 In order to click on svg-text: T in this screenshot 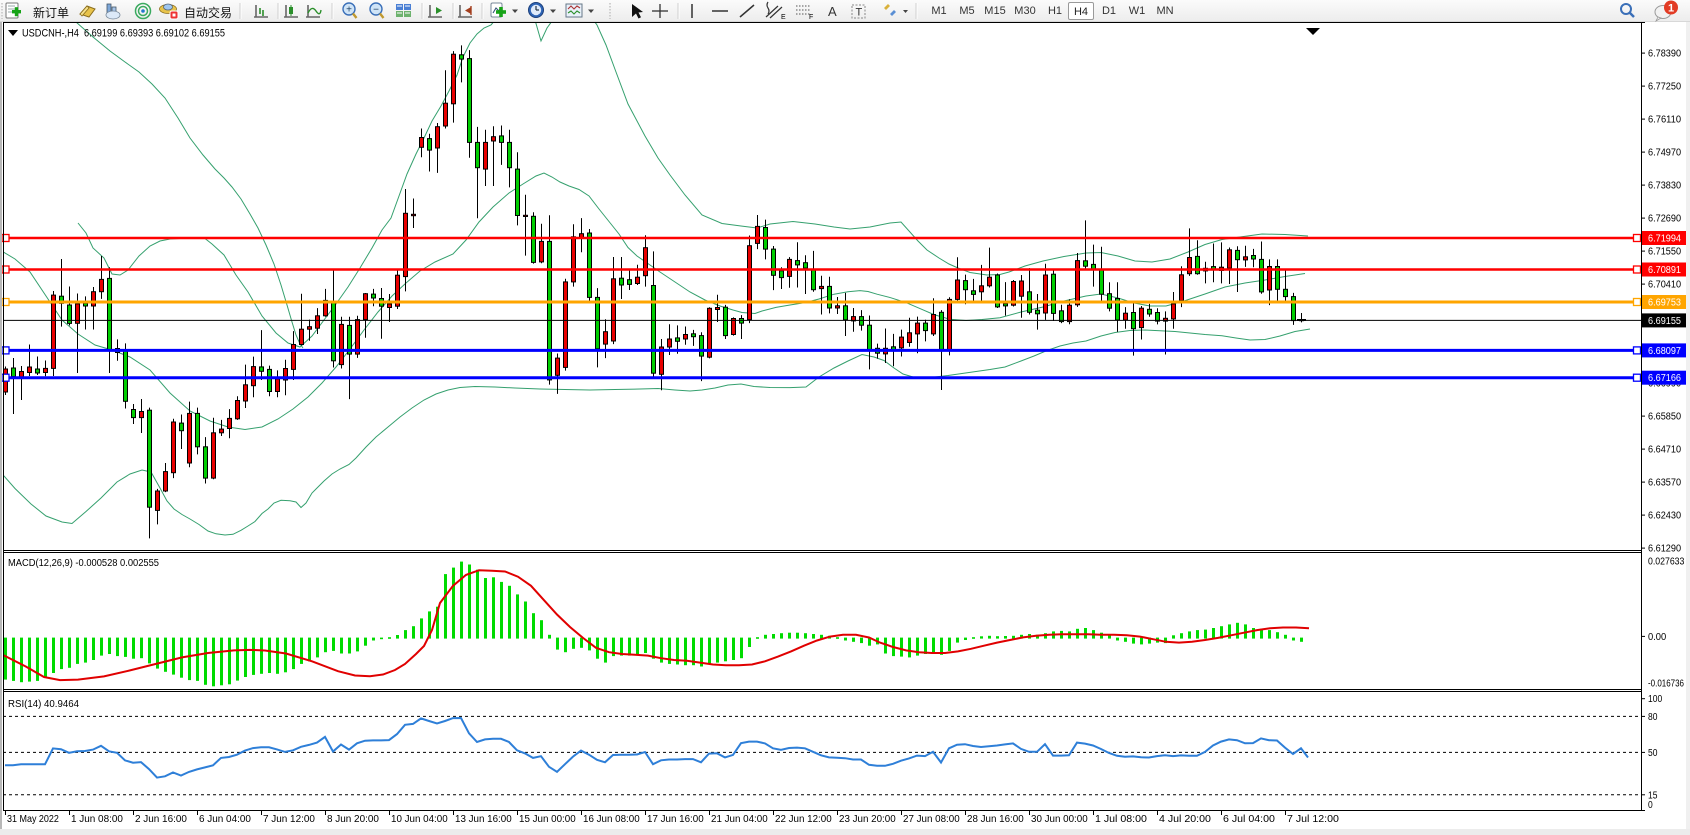, I will do `click(859, 13)`.